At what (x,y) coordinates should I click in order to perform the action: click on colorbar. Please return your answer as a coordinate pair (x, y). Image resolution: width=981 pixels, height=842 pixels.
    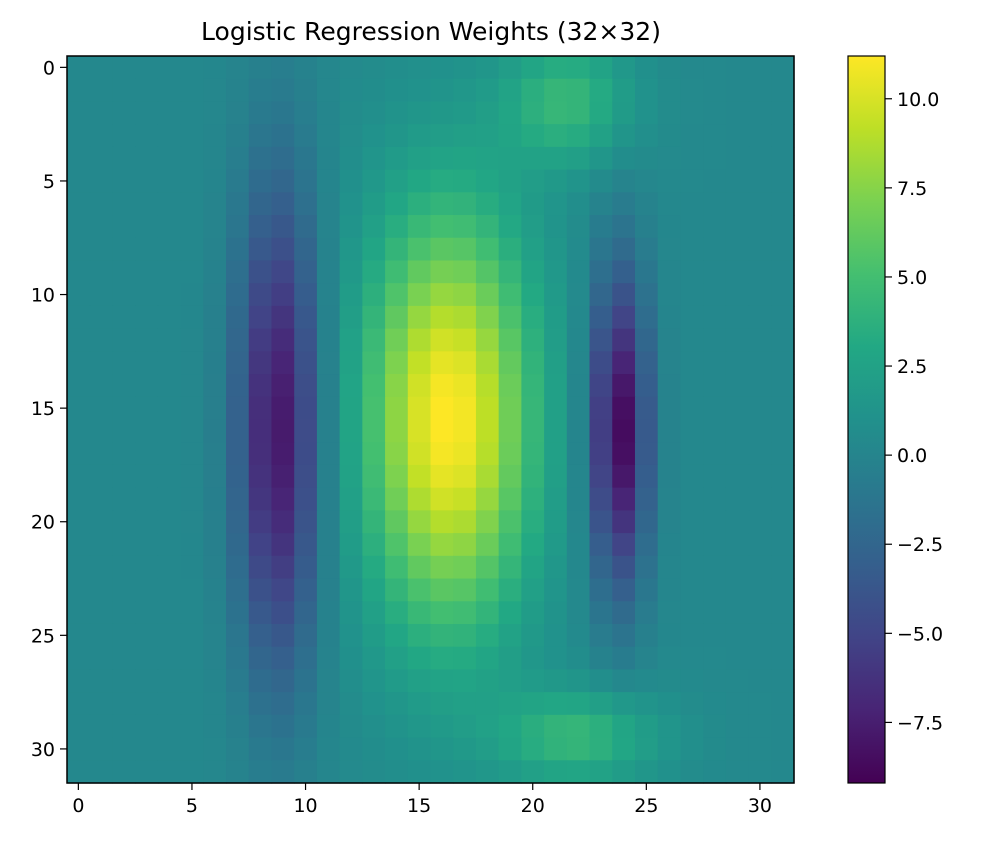
    Looking at the image, I should click on (866, 419).